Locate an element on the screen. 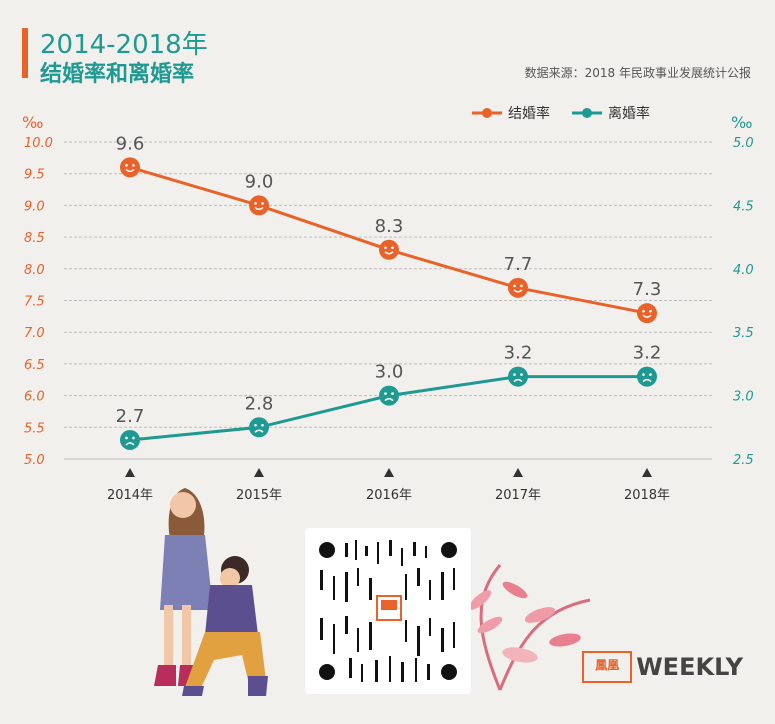 This screenshot has height=724, width=775. left-tick-label: 9.0 is located at coordinates (34, 206).